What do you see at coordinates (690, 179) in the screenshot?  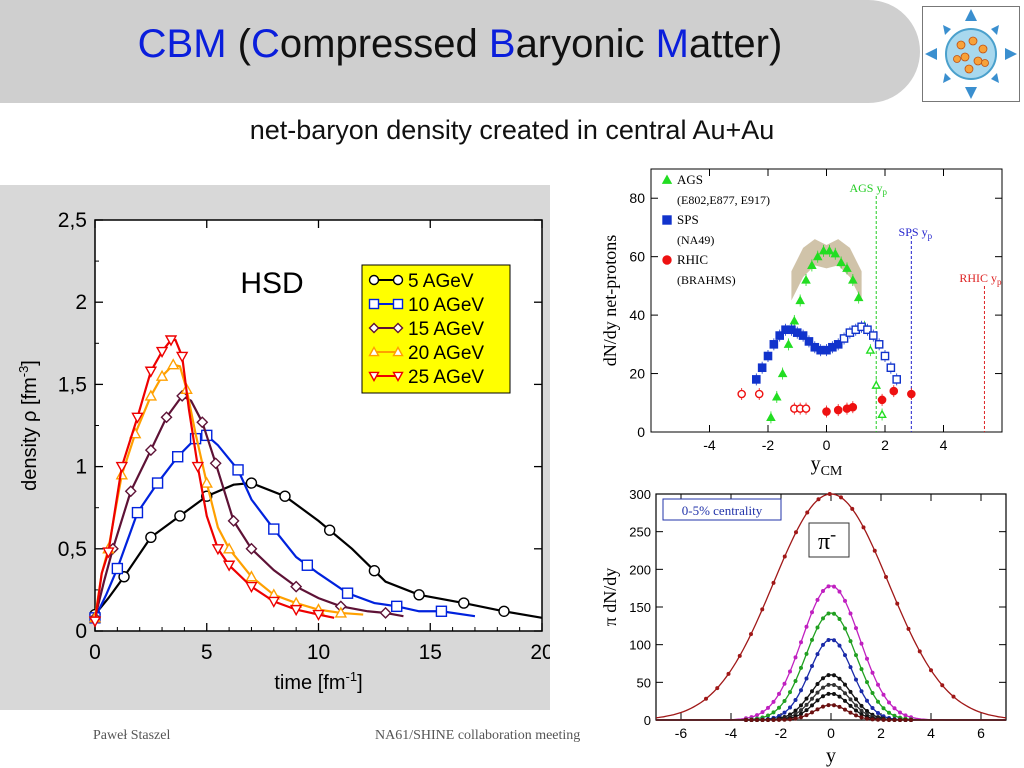 I see `legend-entry: AGS` at bounding box center [690, 179].